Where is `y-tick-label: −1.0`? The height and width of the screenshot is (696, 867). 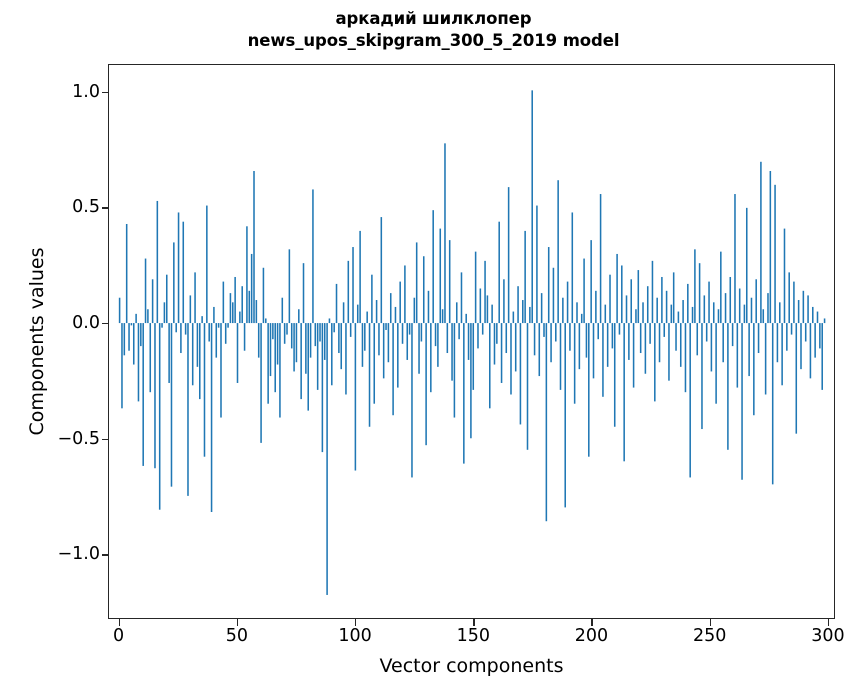
y-tick-label: −1.0 is located at coordinates (79, 554).